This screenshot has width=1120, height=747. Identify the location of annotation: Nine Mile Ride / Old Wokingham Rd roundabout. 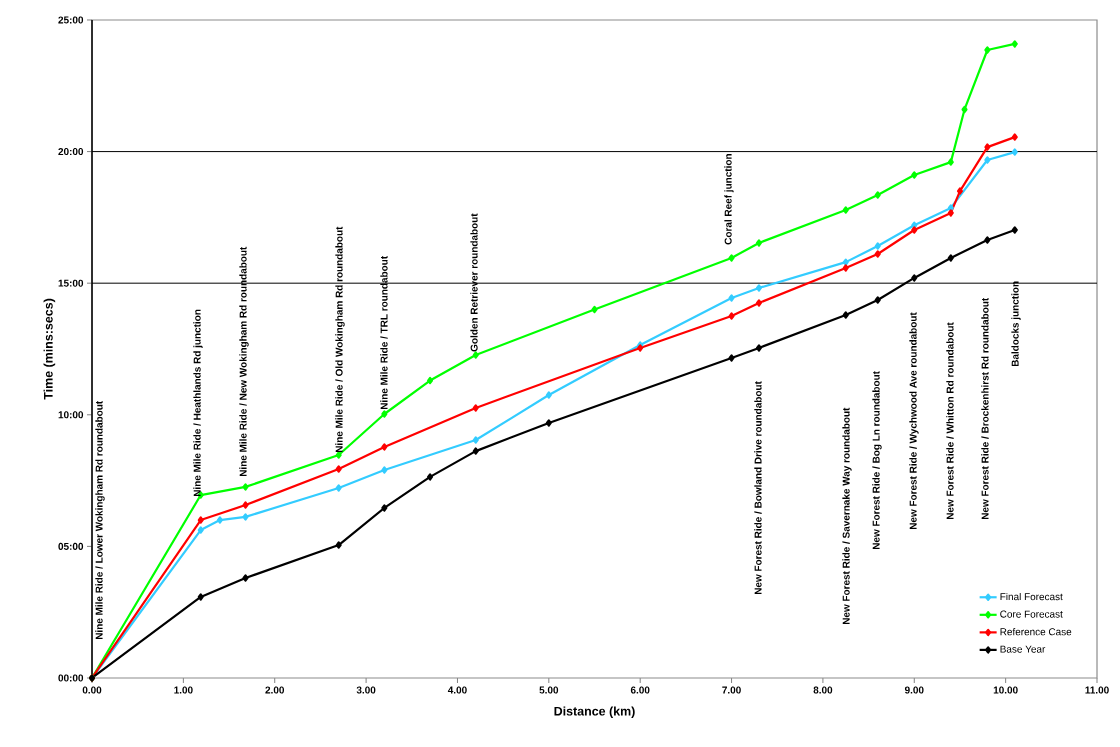
(340, 339).